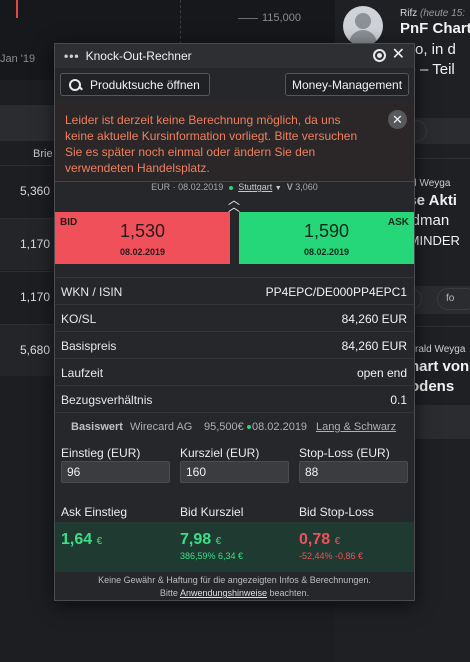 The height and width of the screenshot is (662, 470). I want to click on avatar, so click(363, 26).